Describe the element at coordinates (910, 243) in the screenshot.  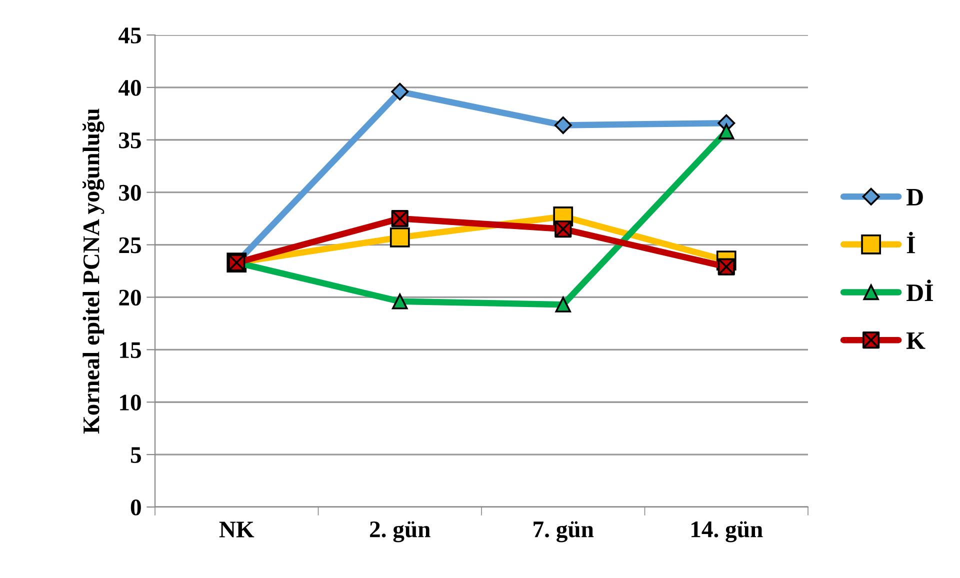
I see `legend-label: İ` at that location.